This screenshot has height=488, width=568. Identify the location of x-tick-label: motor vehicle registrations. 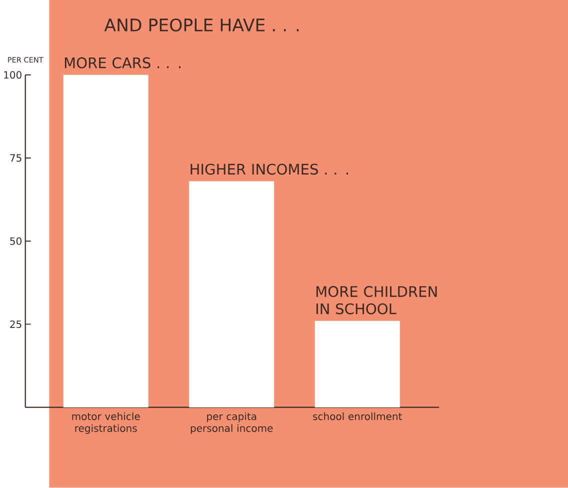
(106, 423).